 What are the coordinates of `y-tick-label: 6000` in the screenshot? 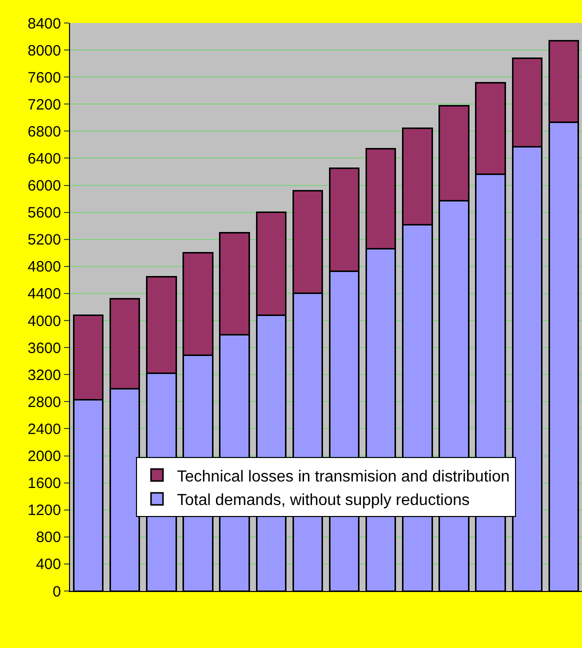 It's located at (44, 186).